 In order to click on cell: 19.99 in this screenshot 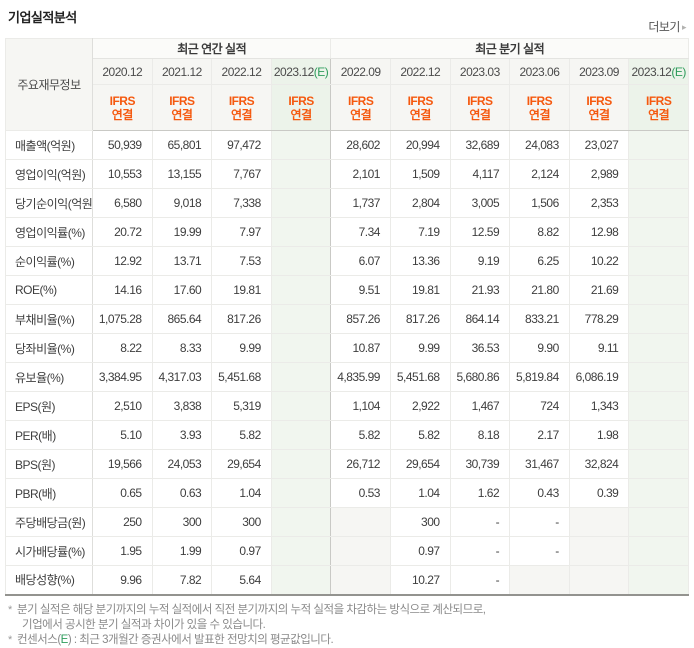, I will do `click(182, 232)`.